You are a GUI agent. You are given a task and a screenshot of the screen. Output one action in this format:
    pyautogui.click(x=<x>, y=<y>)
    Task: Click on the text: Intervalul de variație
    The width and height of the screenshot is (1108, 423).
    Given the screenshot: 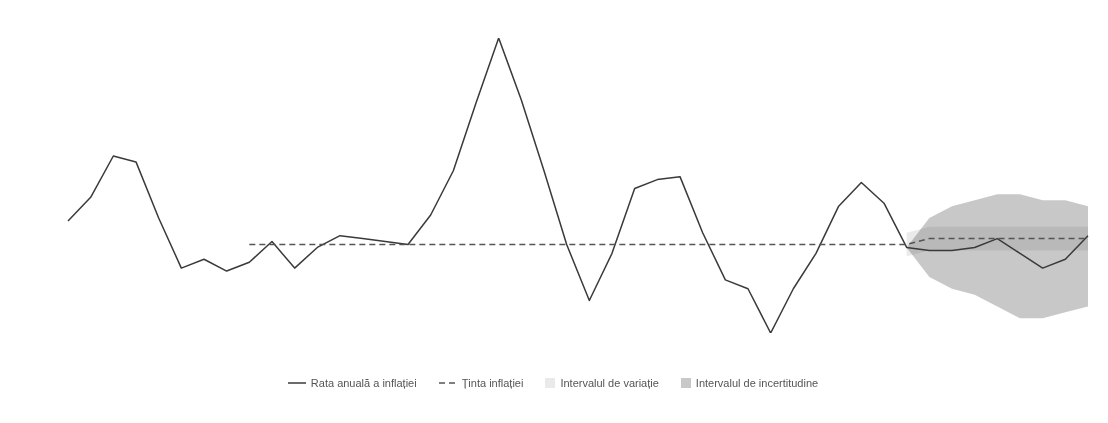 What is the action you would take?
    pyautogui.click(x=609, y=383)
    